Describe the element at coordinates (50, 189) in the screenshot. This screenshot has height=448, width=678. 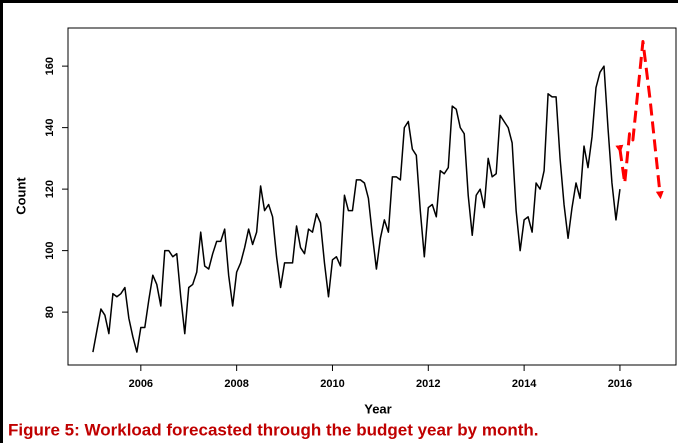
I see `y-tick-label: 120` at that location.